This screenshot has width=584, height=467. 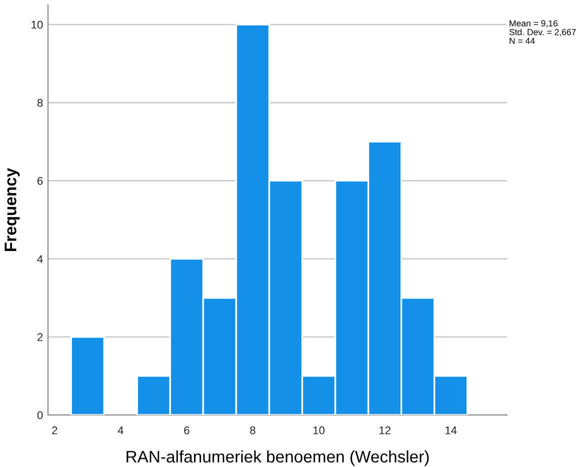 What do you see at coordinates (451, 430) in the screenshot?
I see `x-tick-label: 14` at bounding box center [451, 430].